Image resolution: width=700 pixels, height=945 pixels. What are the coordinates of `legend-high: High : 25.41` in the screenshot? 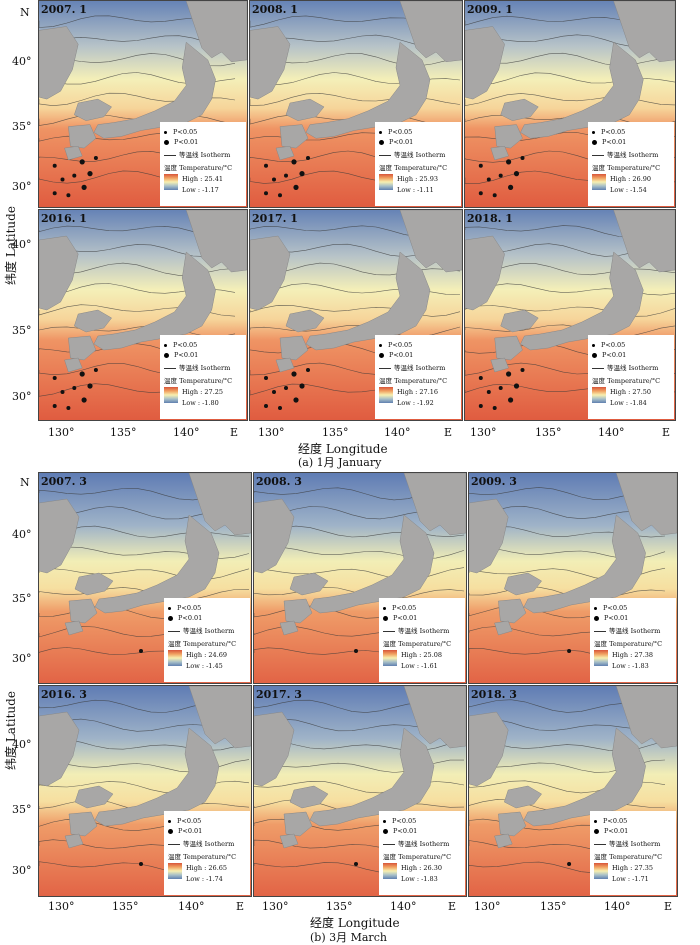 It's located at (203, 179).